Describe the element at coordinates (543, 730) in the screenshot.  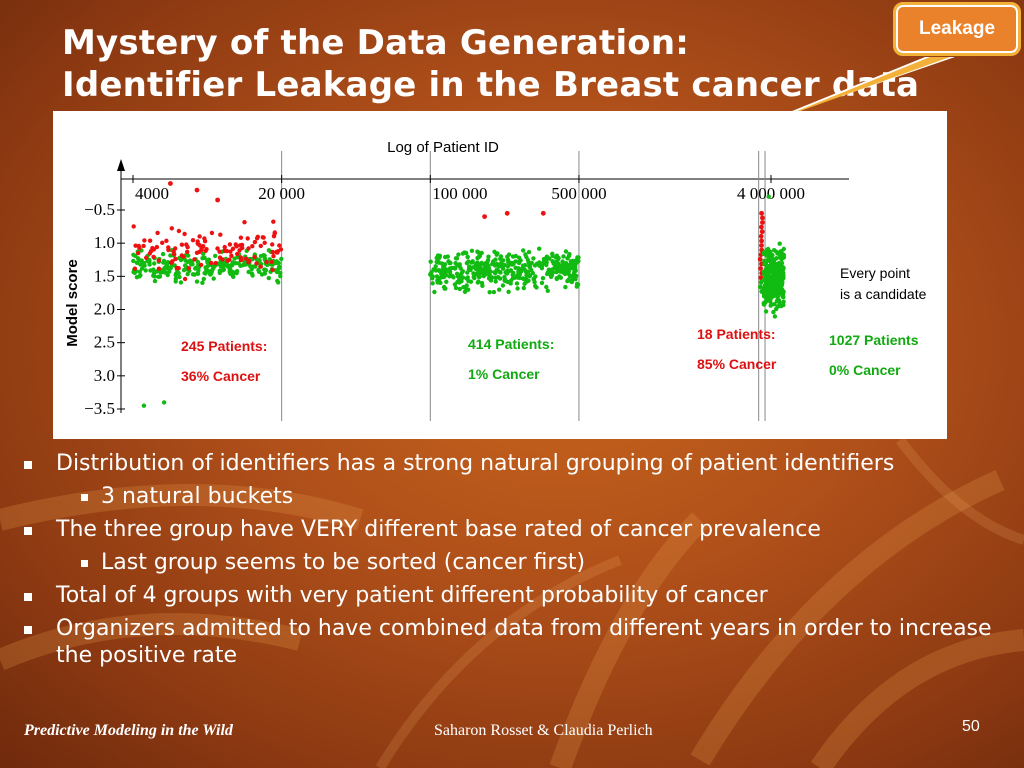
I see `footer-authors: Saharon Rosset & Claudia Perlich` at that location.